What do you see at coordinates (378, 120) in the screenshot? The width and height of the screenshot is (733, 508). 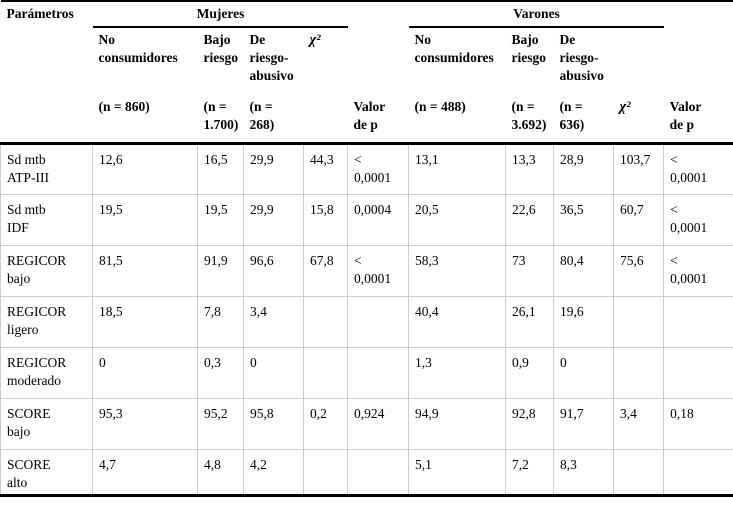 I see `col-header-mujeres-valor-p: Valor de p` at bounding box center [378, 120].